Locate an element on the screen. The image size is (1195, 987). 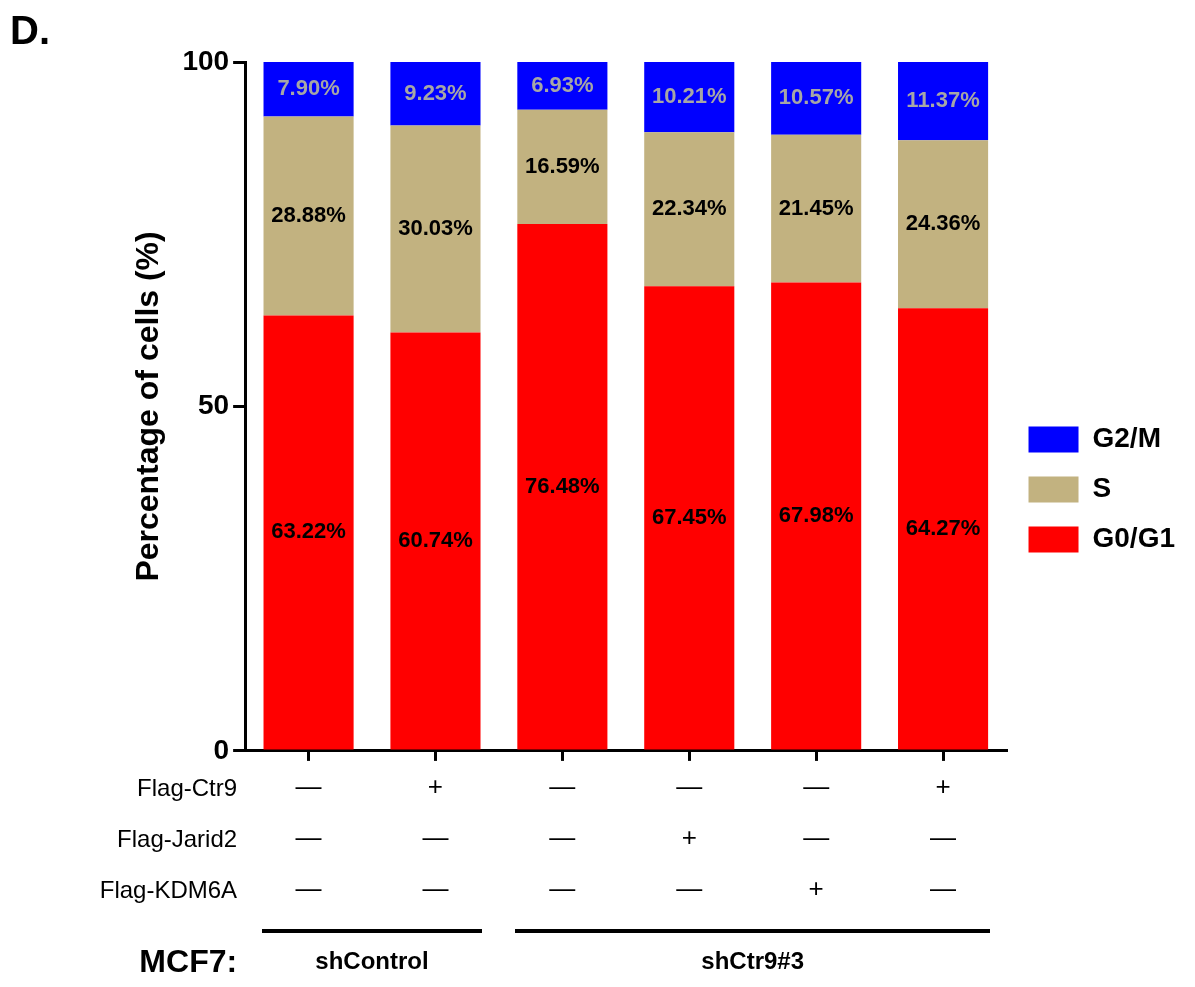
y-tick-label: 50 is located at coordinates (213, 405).